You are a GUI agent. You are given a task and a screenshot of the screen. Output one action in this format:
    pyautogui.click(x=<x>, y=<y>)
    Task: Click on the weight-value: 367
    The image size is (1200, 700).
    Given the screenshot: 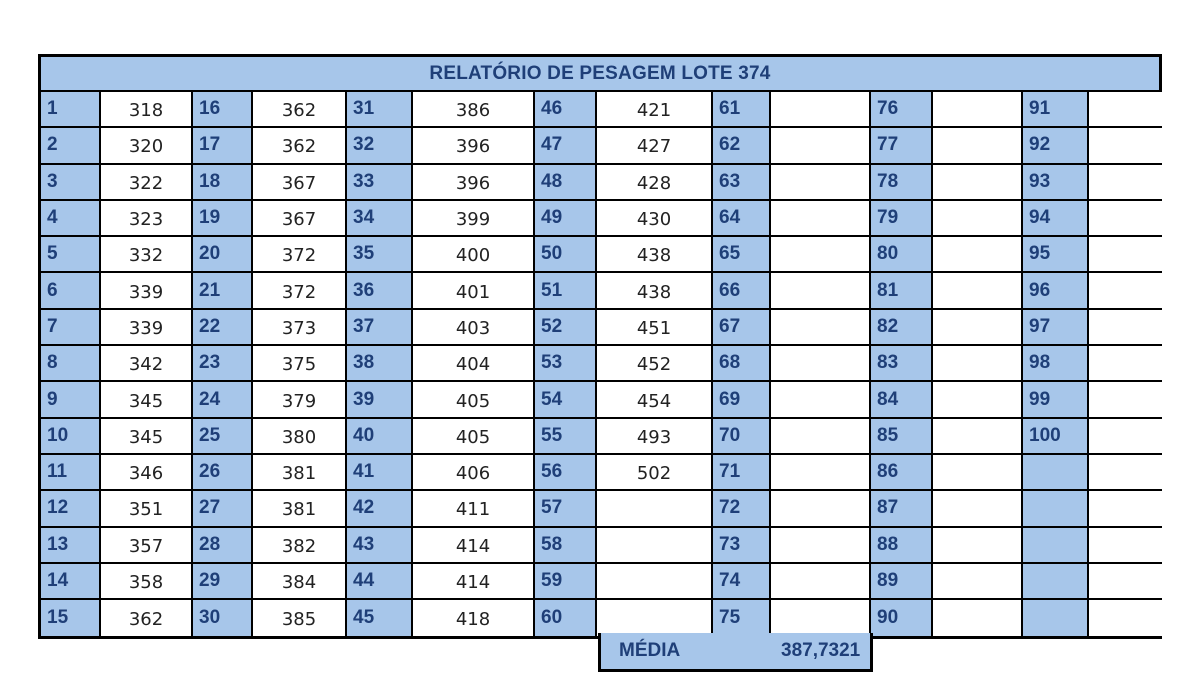 What is the action you would take?
    pyautogui.click(x=300, y=182)
    